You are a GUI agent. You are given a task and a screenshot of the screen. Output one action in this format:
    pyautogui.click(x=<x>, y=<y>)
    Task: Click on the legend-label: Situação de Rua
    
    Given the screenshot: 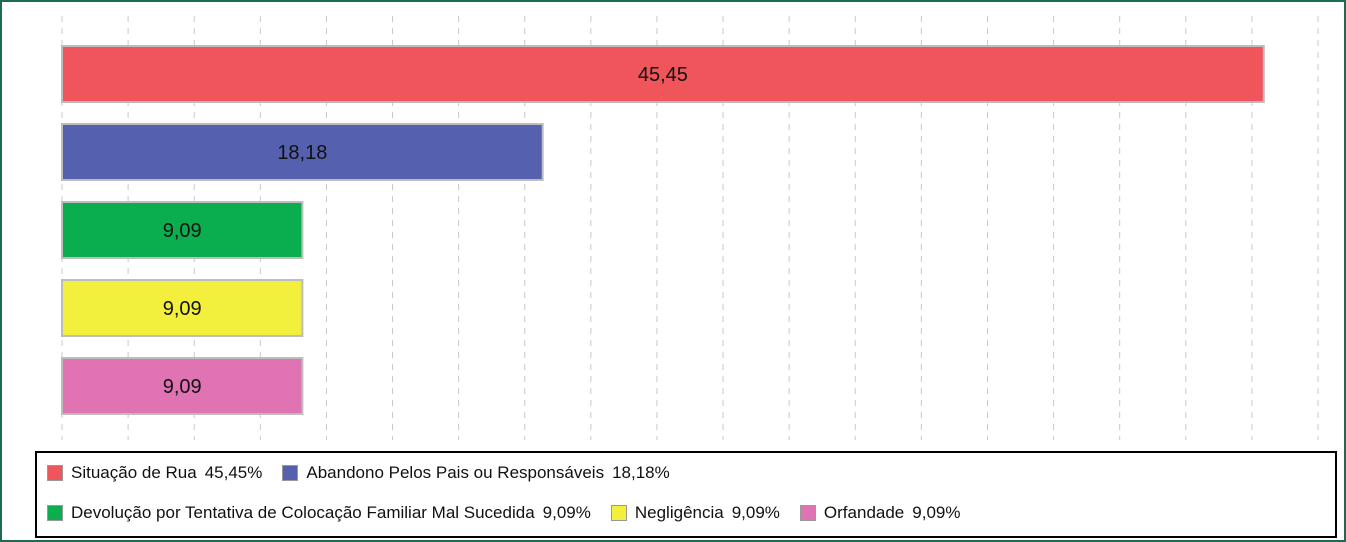 What is the action you would take?
    pyautogui.click(x=134, y=472)
    